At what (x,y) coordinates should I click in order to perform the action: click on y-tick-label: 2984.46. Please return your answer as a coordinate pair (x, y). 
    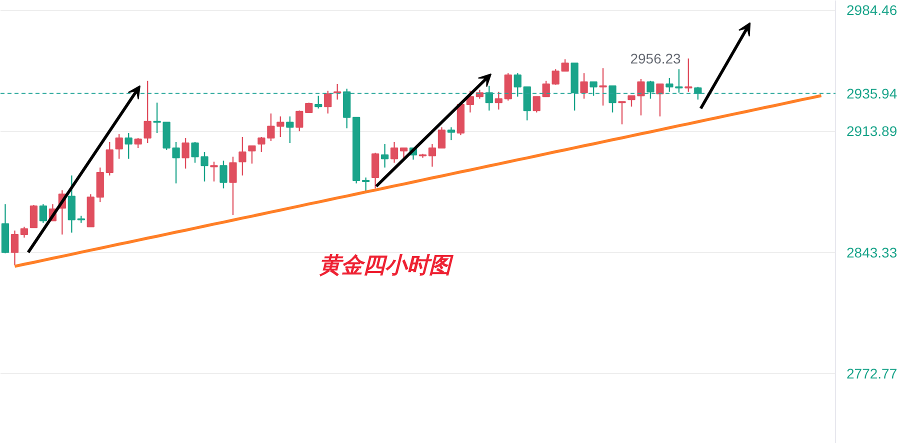
    Looking at the image, I should click on (872, 10).